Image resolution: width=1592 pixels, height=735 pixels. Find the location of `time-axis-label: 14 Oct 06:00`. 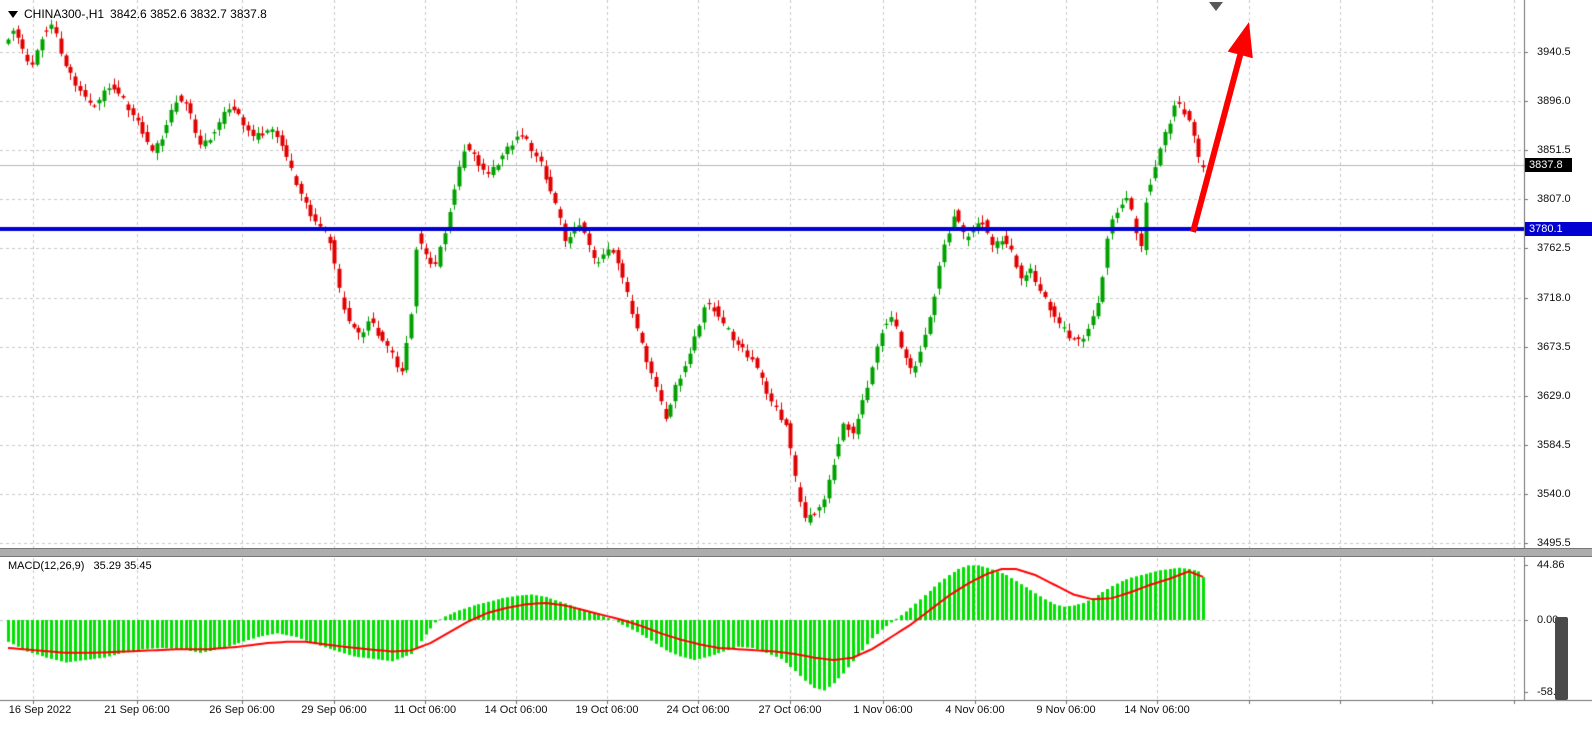

time-axis-label: 14 Oct 06:00 is located at coordinates (516, 710).